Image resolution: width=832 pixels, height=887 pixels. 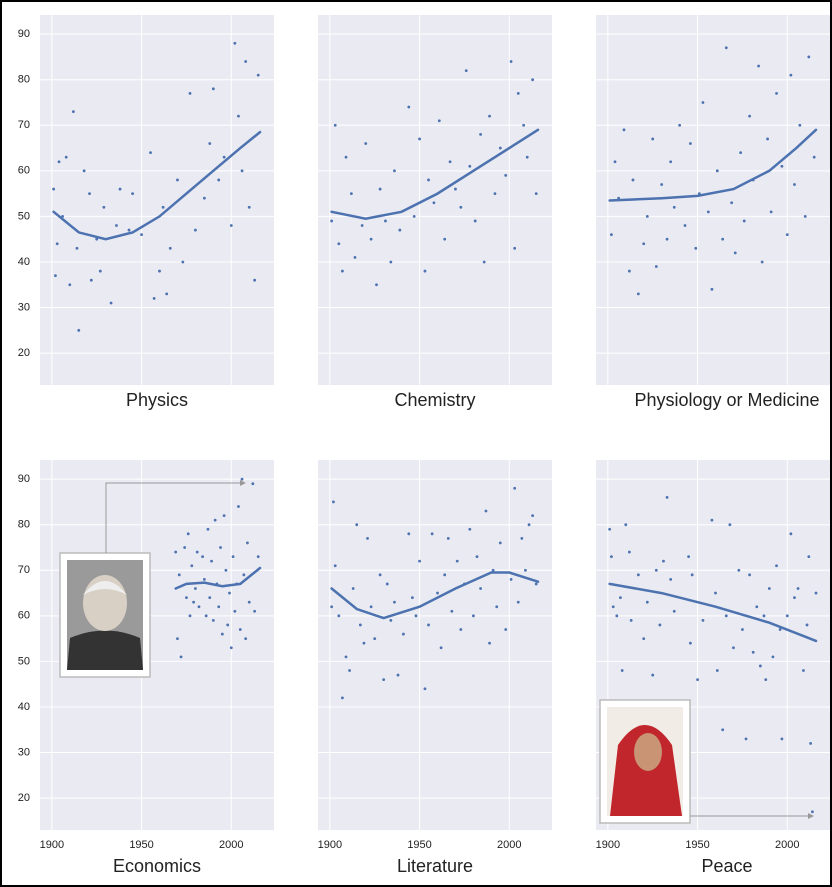 What do you see at coordinates (787, 845) in the screenshot?
I see `x-tick-label: 2000` at bounding box center [787, 845].